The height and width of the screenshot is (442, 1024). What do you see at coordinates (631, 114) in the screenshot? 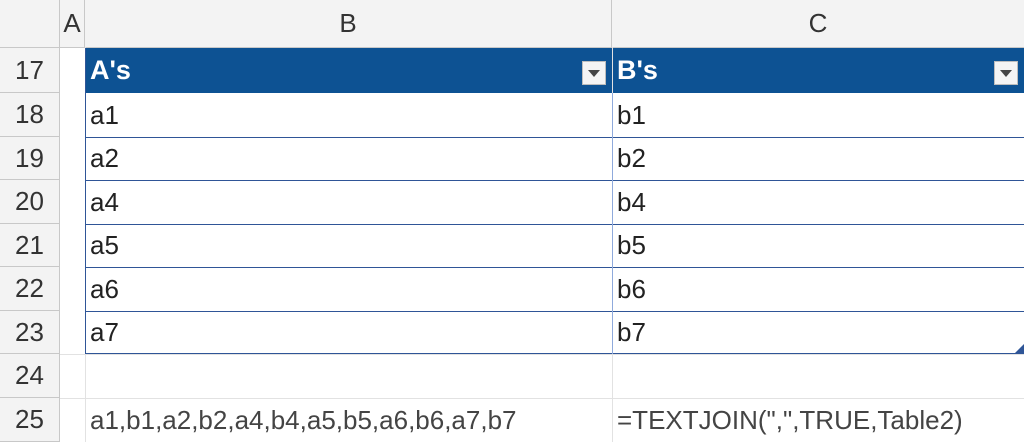
I see `table-cell: b1` at bounding box center [631, 114].